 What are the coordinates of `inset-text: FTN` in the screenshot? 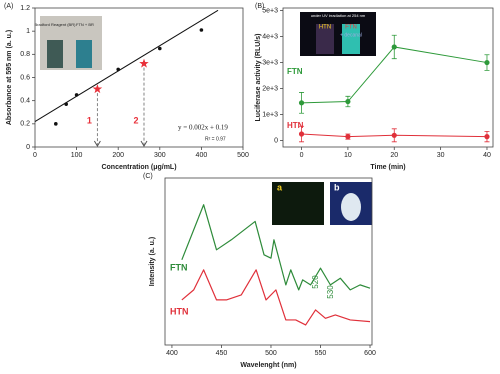 It's located at (351, 28).